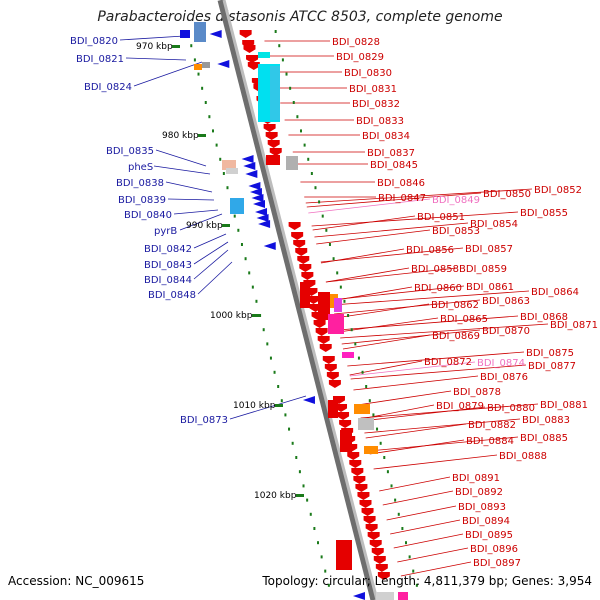  Describe the element at coordinates (168, 249) in the screenshot. I see `left-gene-label: BDI_0842` at that location.